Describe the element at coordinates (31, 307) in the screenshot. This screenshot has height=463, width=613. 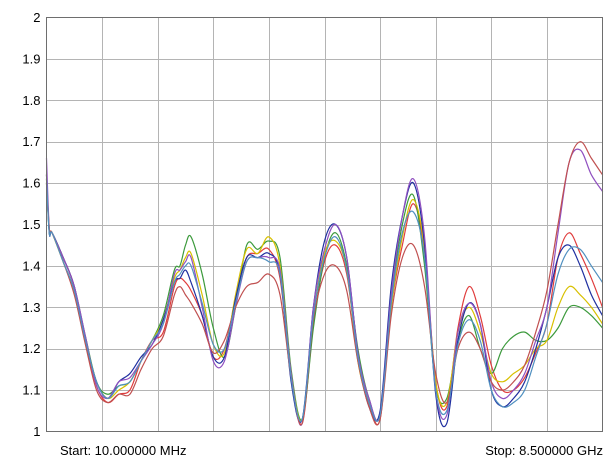
I see `y-tick-label: 1.3` at that location.